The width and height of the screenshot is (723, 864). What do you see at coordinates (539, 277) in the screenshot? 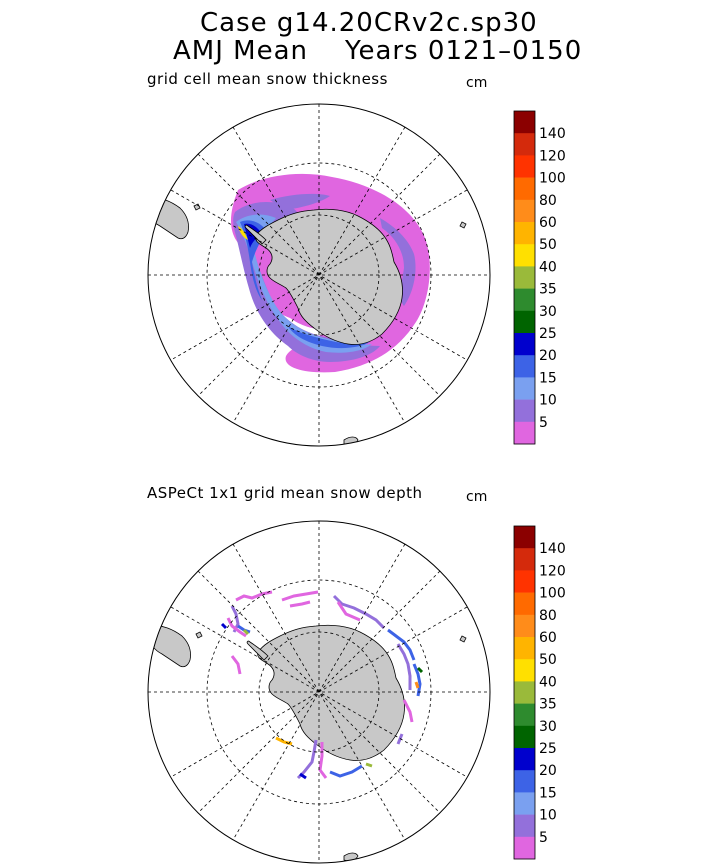
I see `colorbar-model: 140 120 100 80 60 50 40 35 30 25 20 15 10 5` at bounding box center [539, 277].